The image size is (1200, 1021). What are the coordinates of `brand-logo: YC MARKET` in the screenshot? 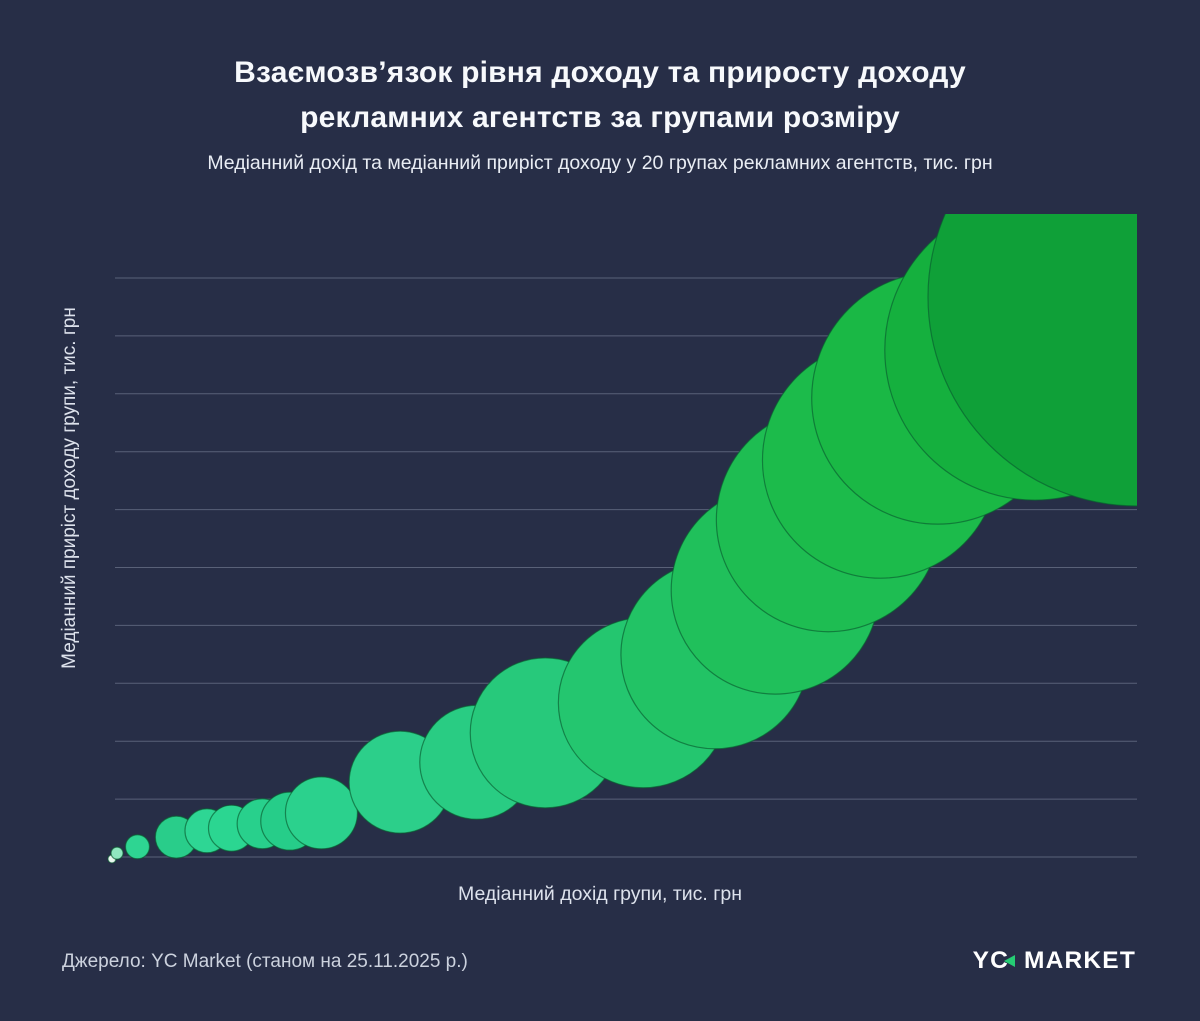 It's located at (1054, 961).